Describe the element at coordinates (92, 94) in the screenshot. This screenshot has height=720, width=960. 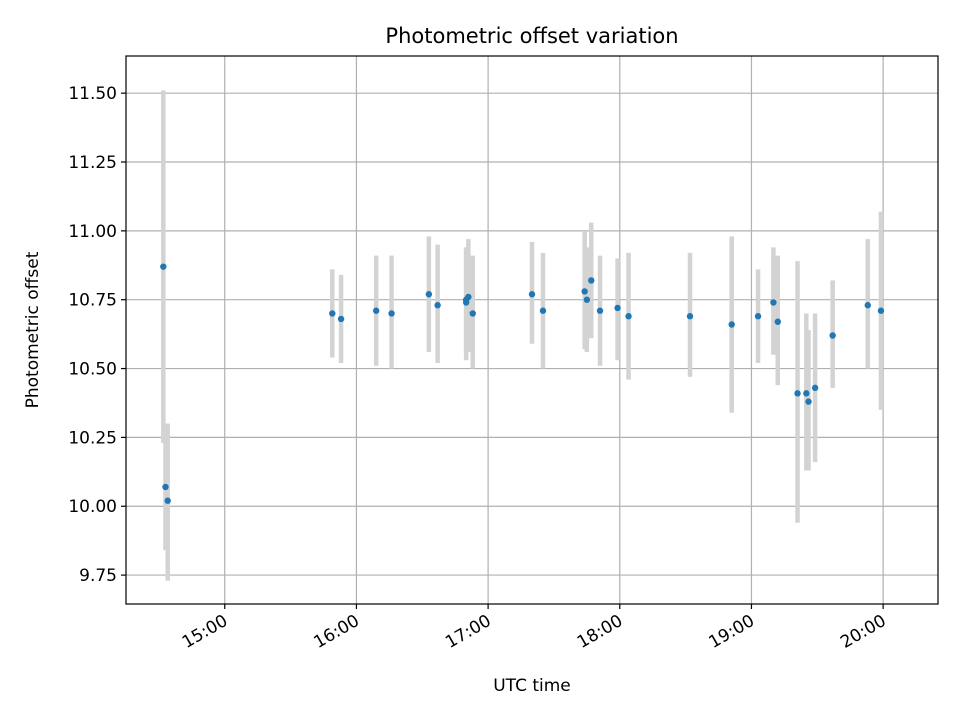
I see `y-tick-label: 11.50` at that location.